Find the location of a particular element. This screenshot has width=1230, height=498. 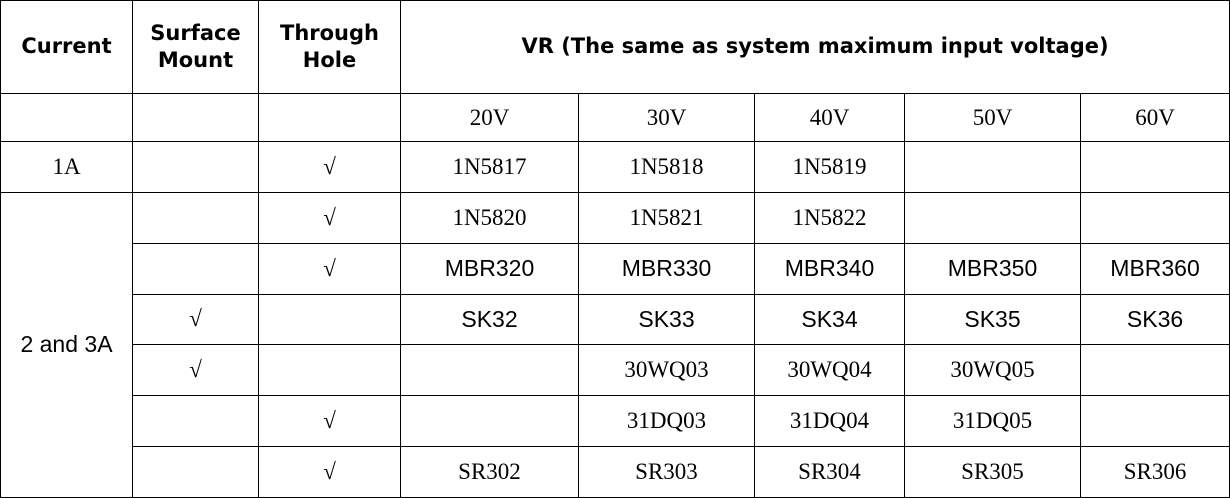

part-cell: 31DQ05 is located at coordinates (992, 421).